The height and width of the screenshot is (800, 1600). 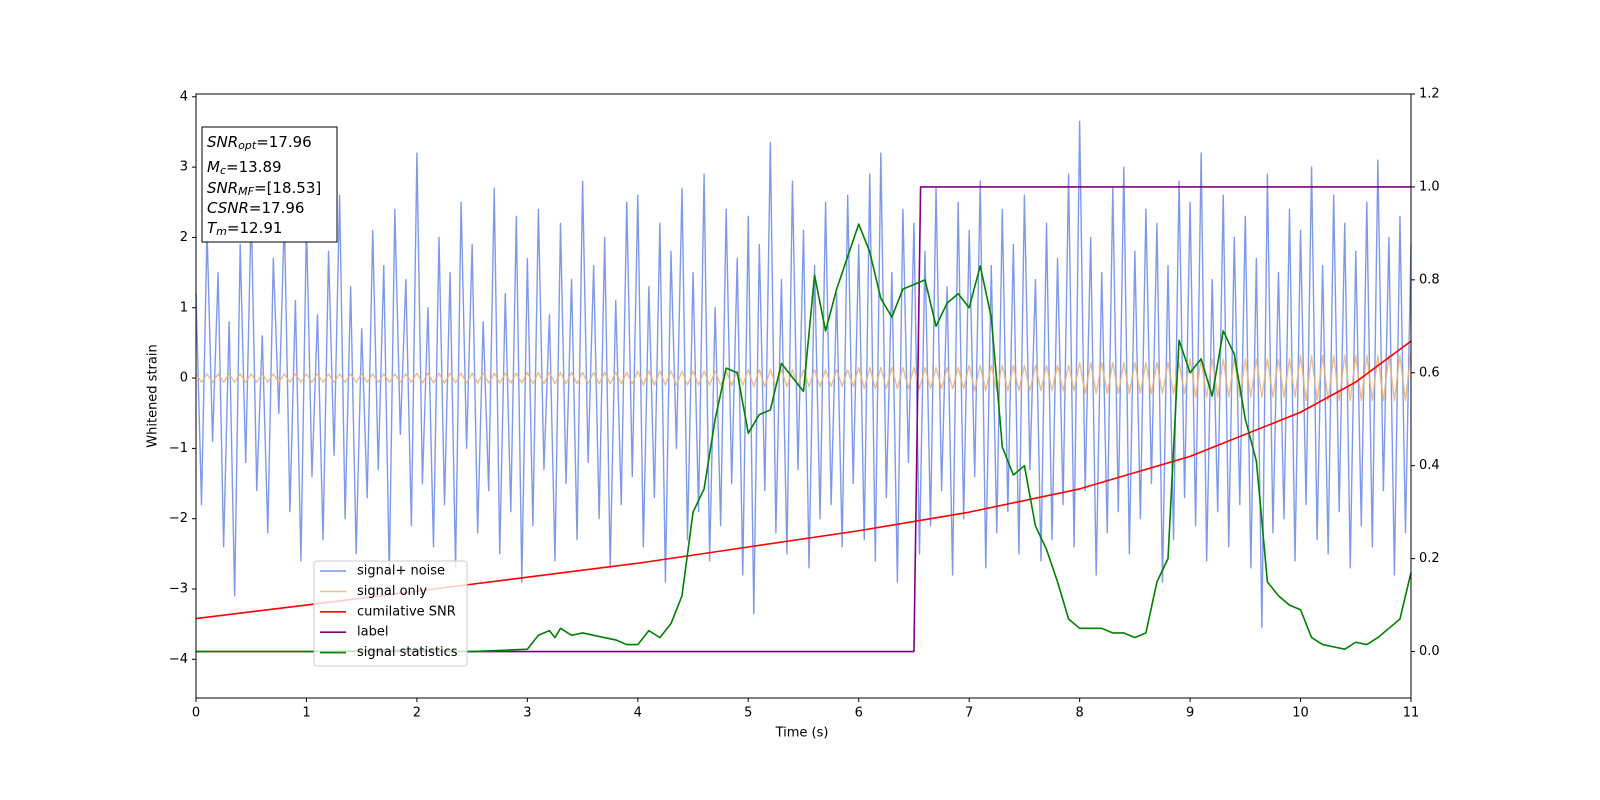 I want to click on annotation-line: SNRMF=[18.53], so click(x=264, y=189).